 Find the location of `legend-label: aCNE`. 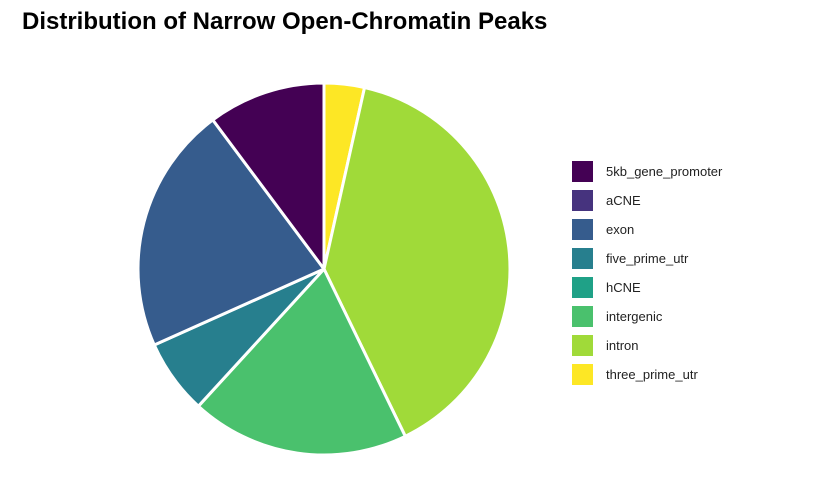

legend-label: aCNE is located at coordinates (623, 200).